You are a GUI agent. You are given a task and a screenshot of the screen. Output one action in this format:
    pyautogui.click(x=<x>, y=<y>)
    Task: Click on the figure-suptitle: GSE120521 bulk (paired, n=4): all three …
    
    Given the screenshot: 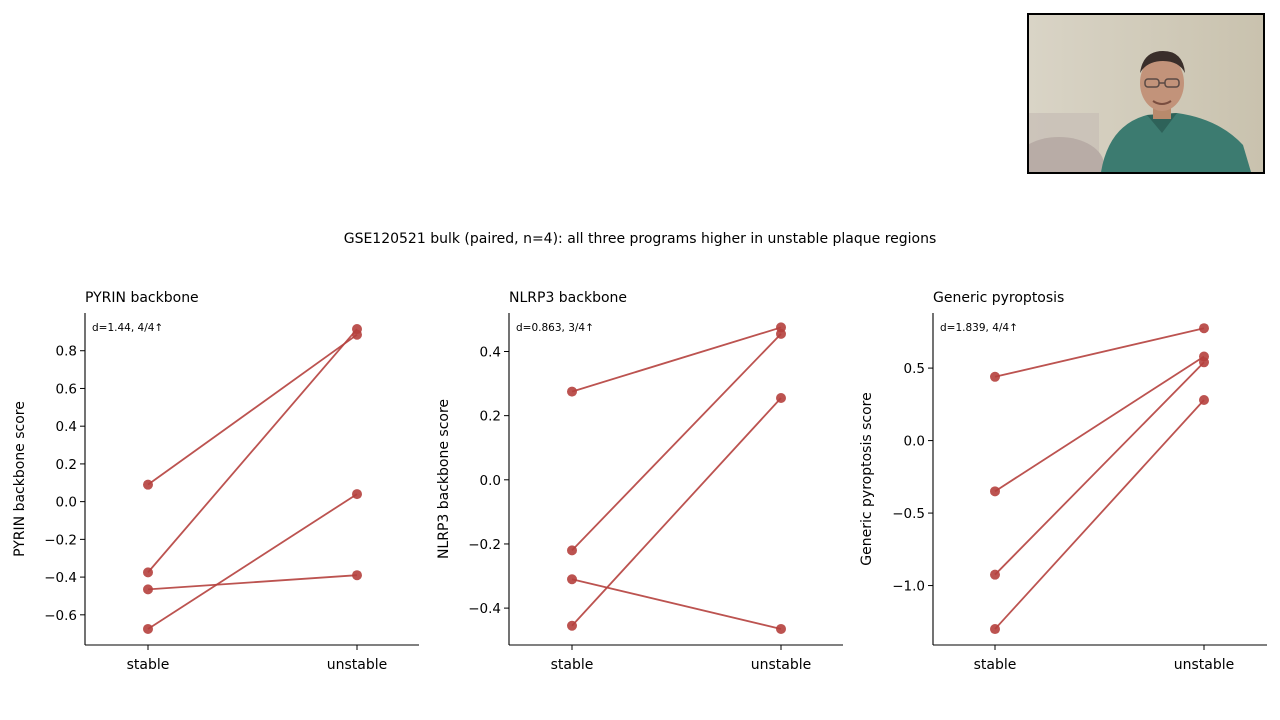 What is the action you would take?
    pyautogui.click(x=640, y=239)
    